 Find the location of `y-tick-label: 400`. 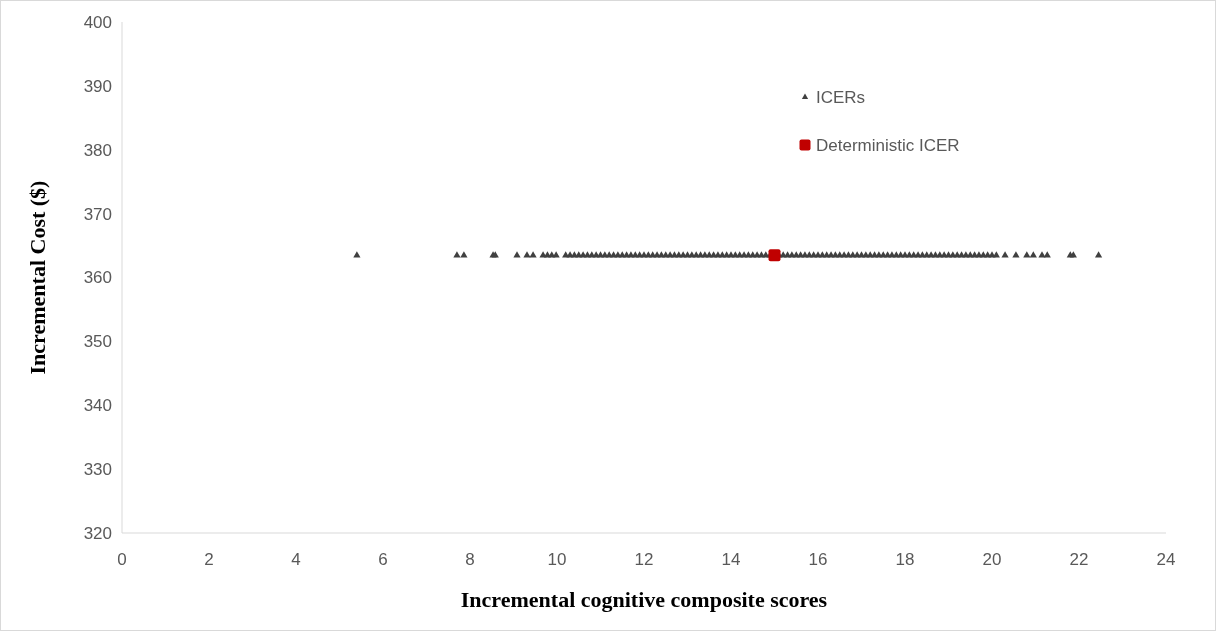

y-tick-label: 400 is located at coordinates (97, 22).